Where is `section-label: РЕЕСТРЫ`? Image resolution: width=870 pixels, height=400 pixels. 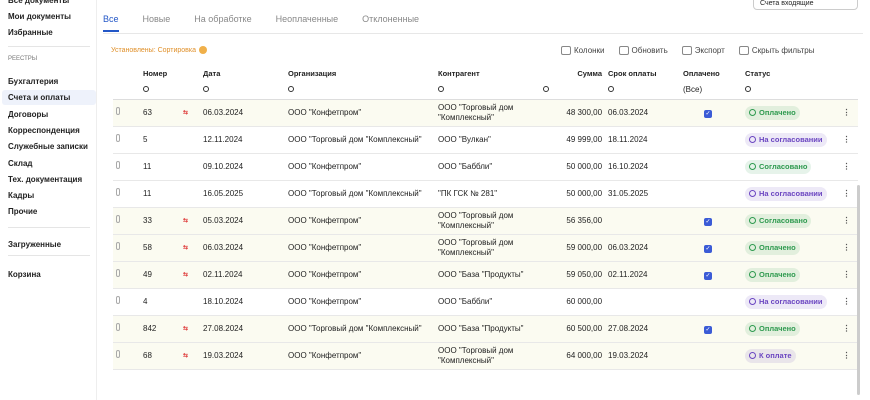
section-label: РЕЕСТРЫ is located at coordinates (23, 59).